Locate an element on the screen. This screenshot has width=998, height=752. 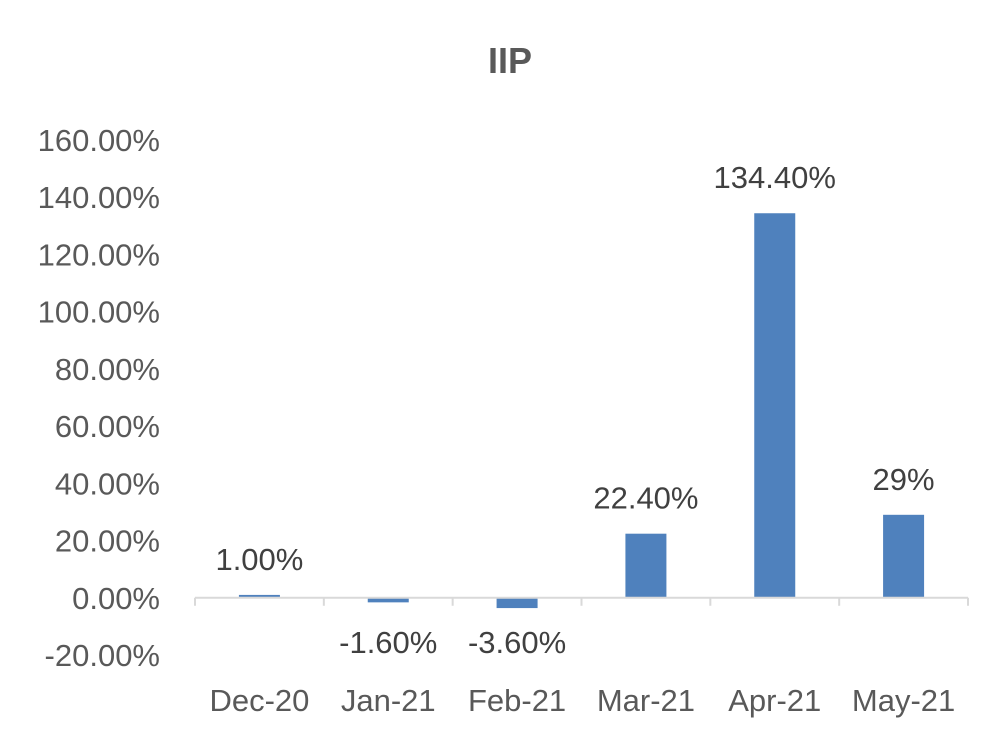
data-label: 22.40% is located at coordinates (645, 498).